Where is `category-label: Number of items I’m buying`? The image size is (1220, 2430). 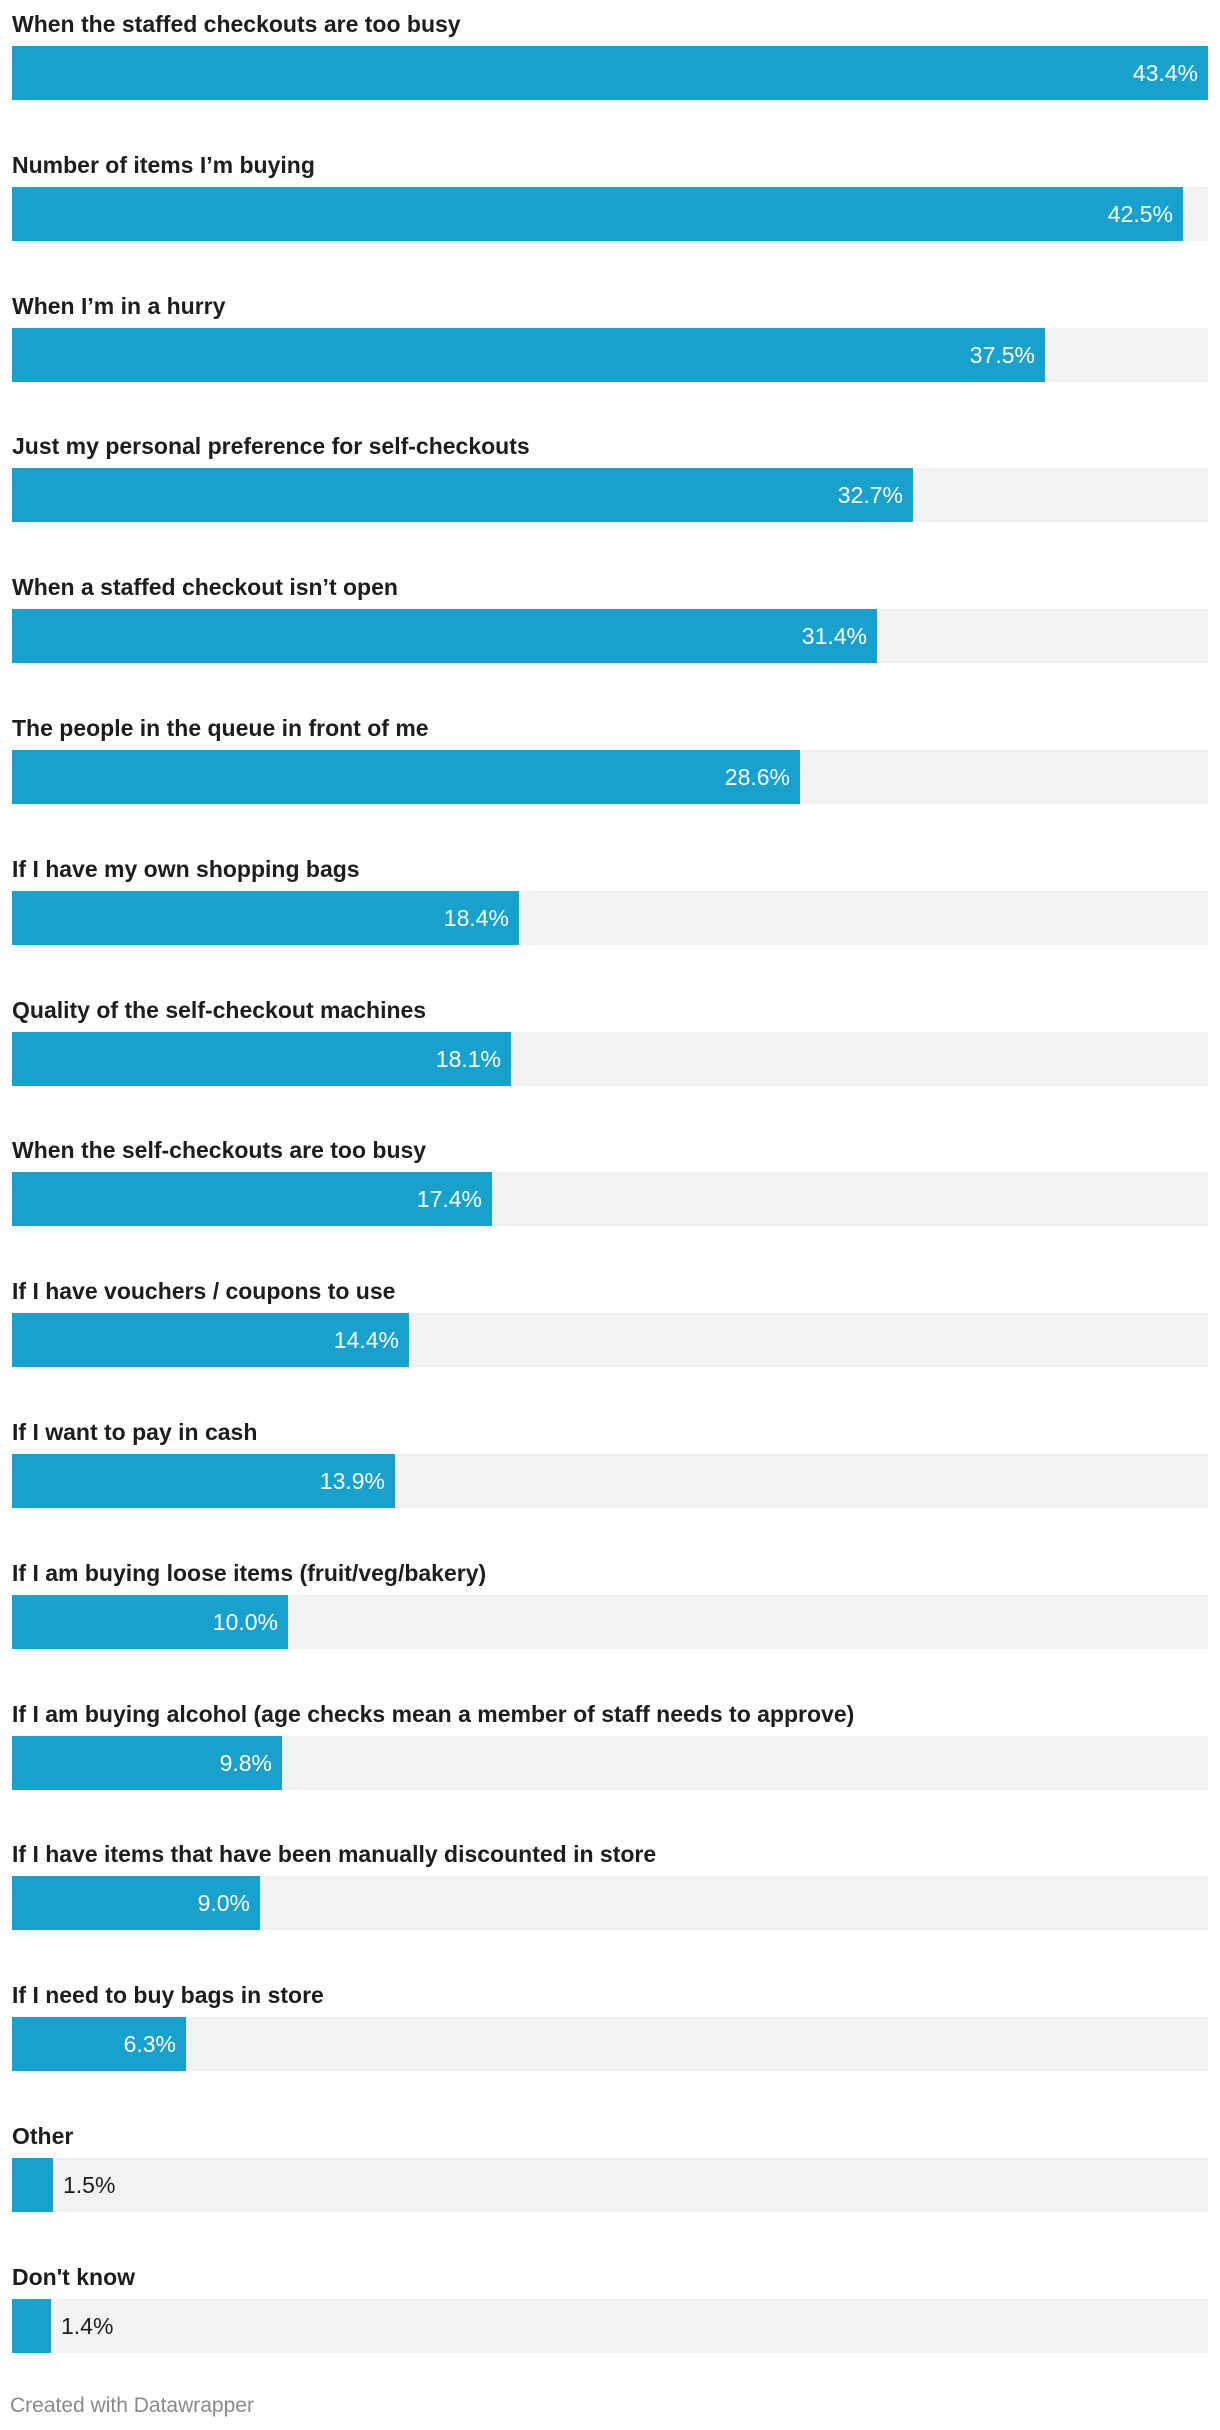
category-label: Number of items I’m buying is located at coordinates (163, 164).